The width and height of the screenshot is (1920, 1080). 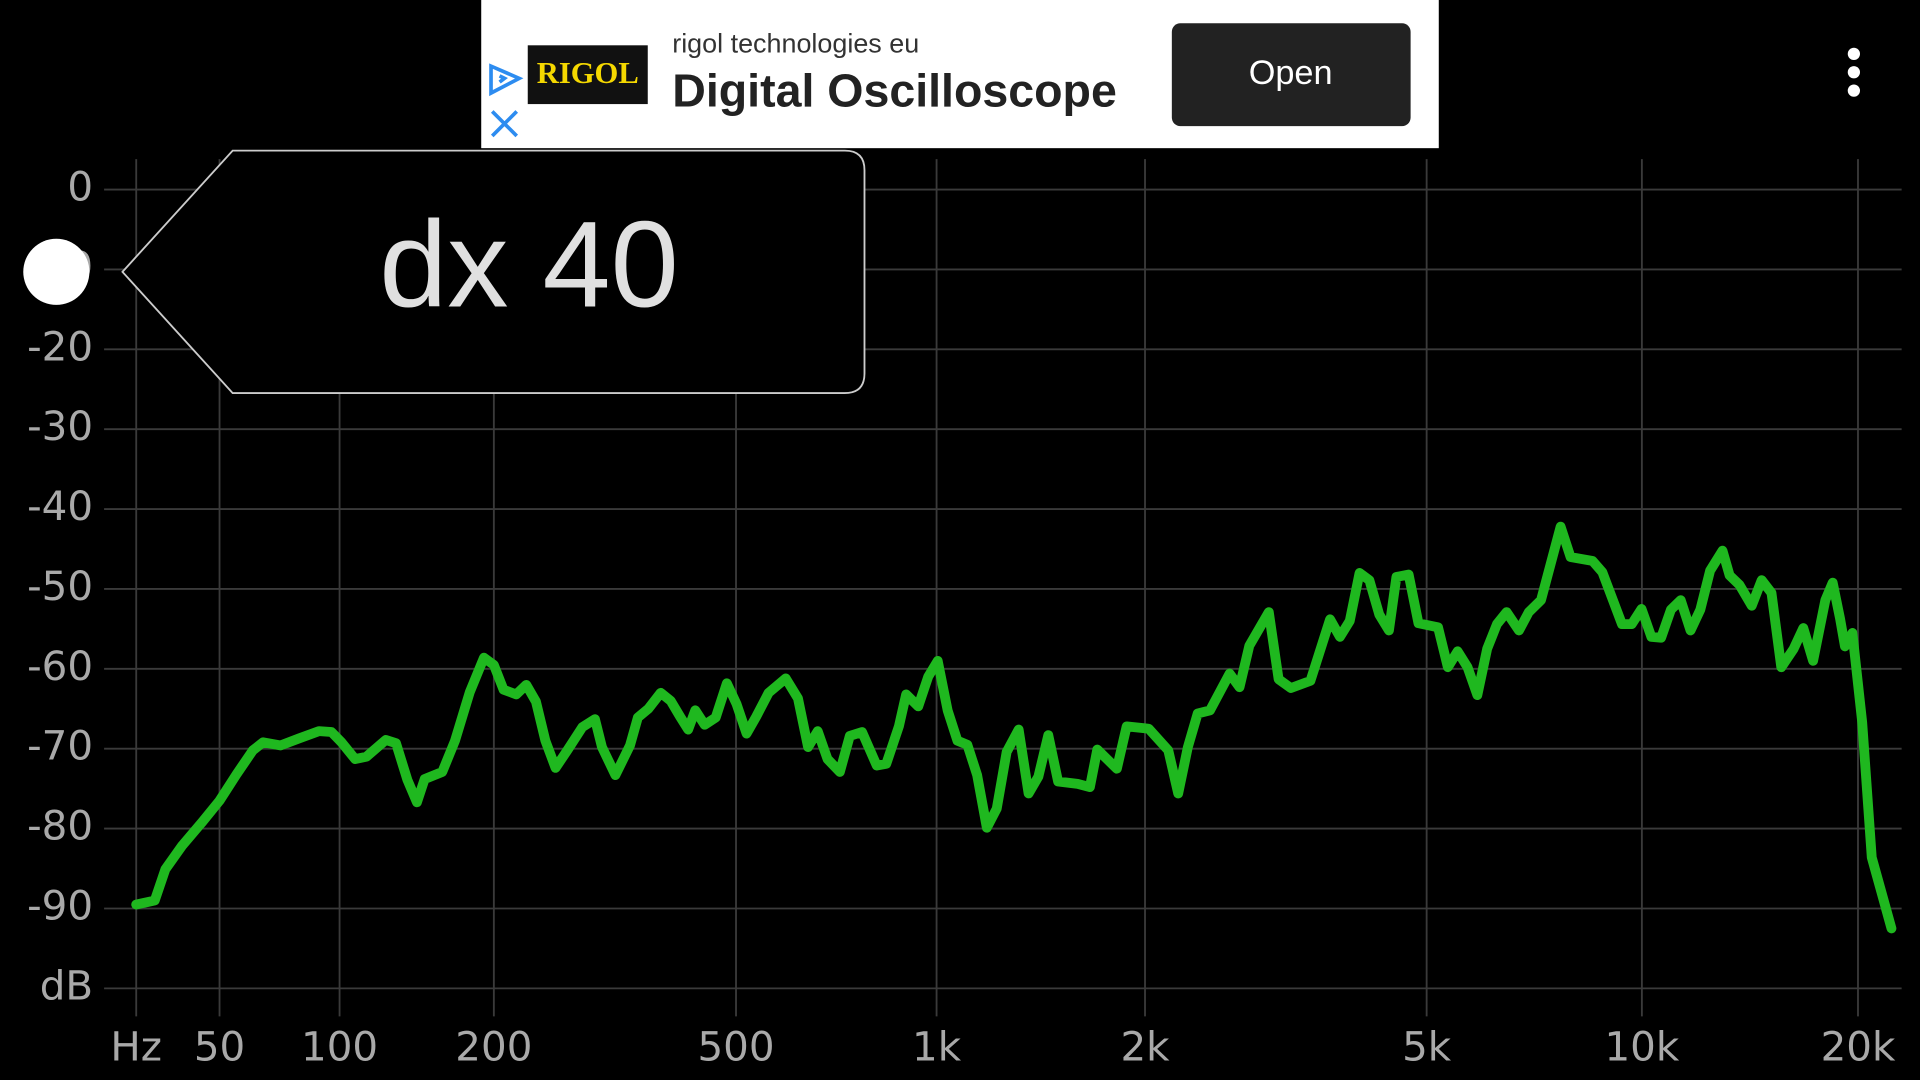 What do you see at coordinates (60, 905) in the screenshot?
I see `y-tick-label: -90` at bounding box center [60, 905].